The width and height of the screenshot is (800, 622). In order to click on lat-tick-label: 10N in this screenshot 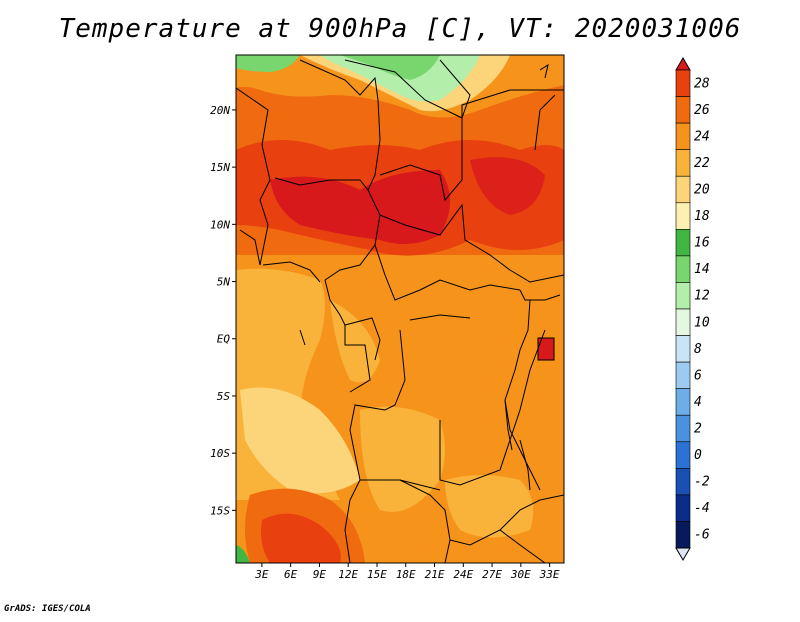, I will do `click(220, 224)`.